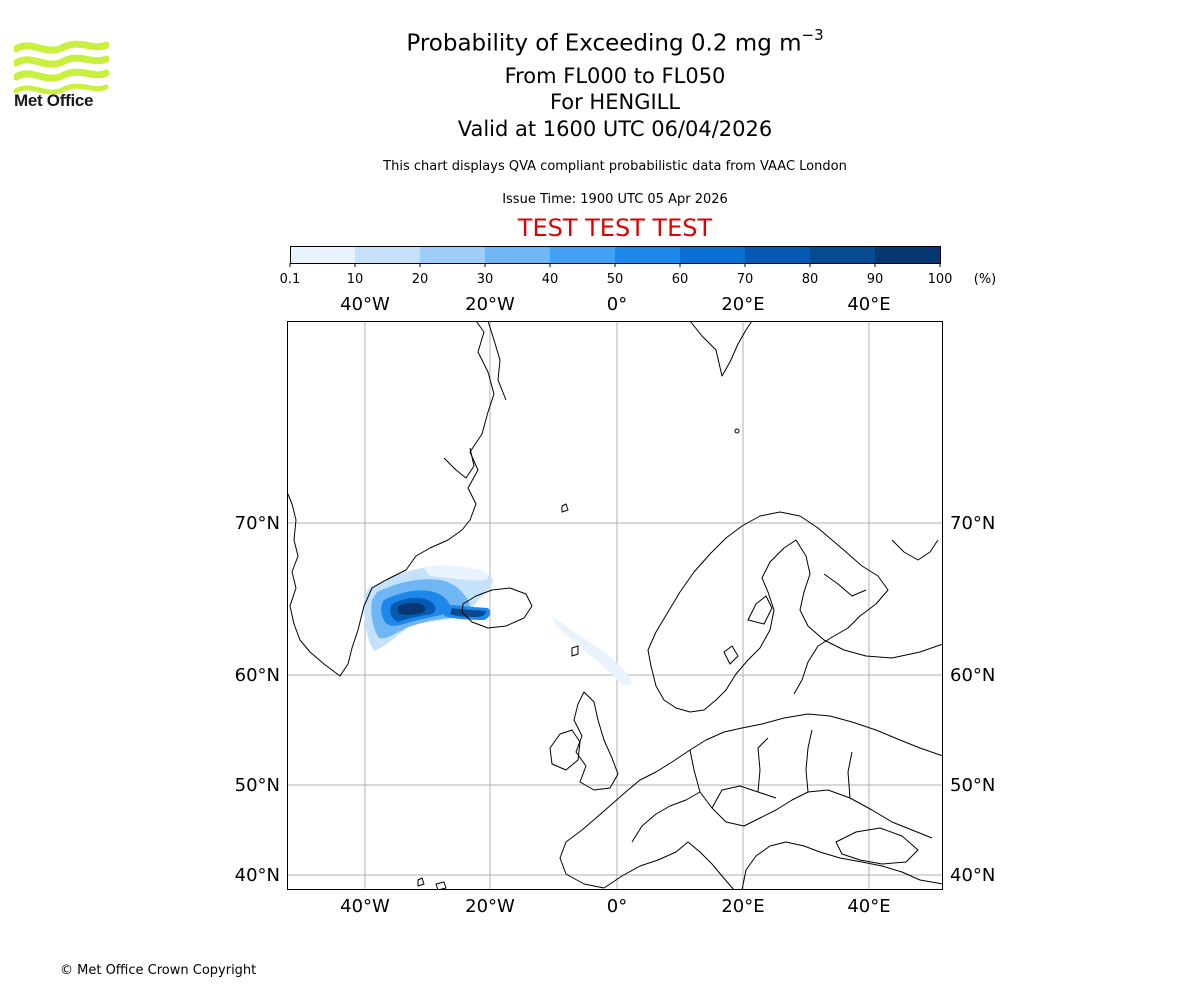  Describe the element at coordinates (745, 279) in the screenshot. I see `legend-tick-label: 70` at that location.